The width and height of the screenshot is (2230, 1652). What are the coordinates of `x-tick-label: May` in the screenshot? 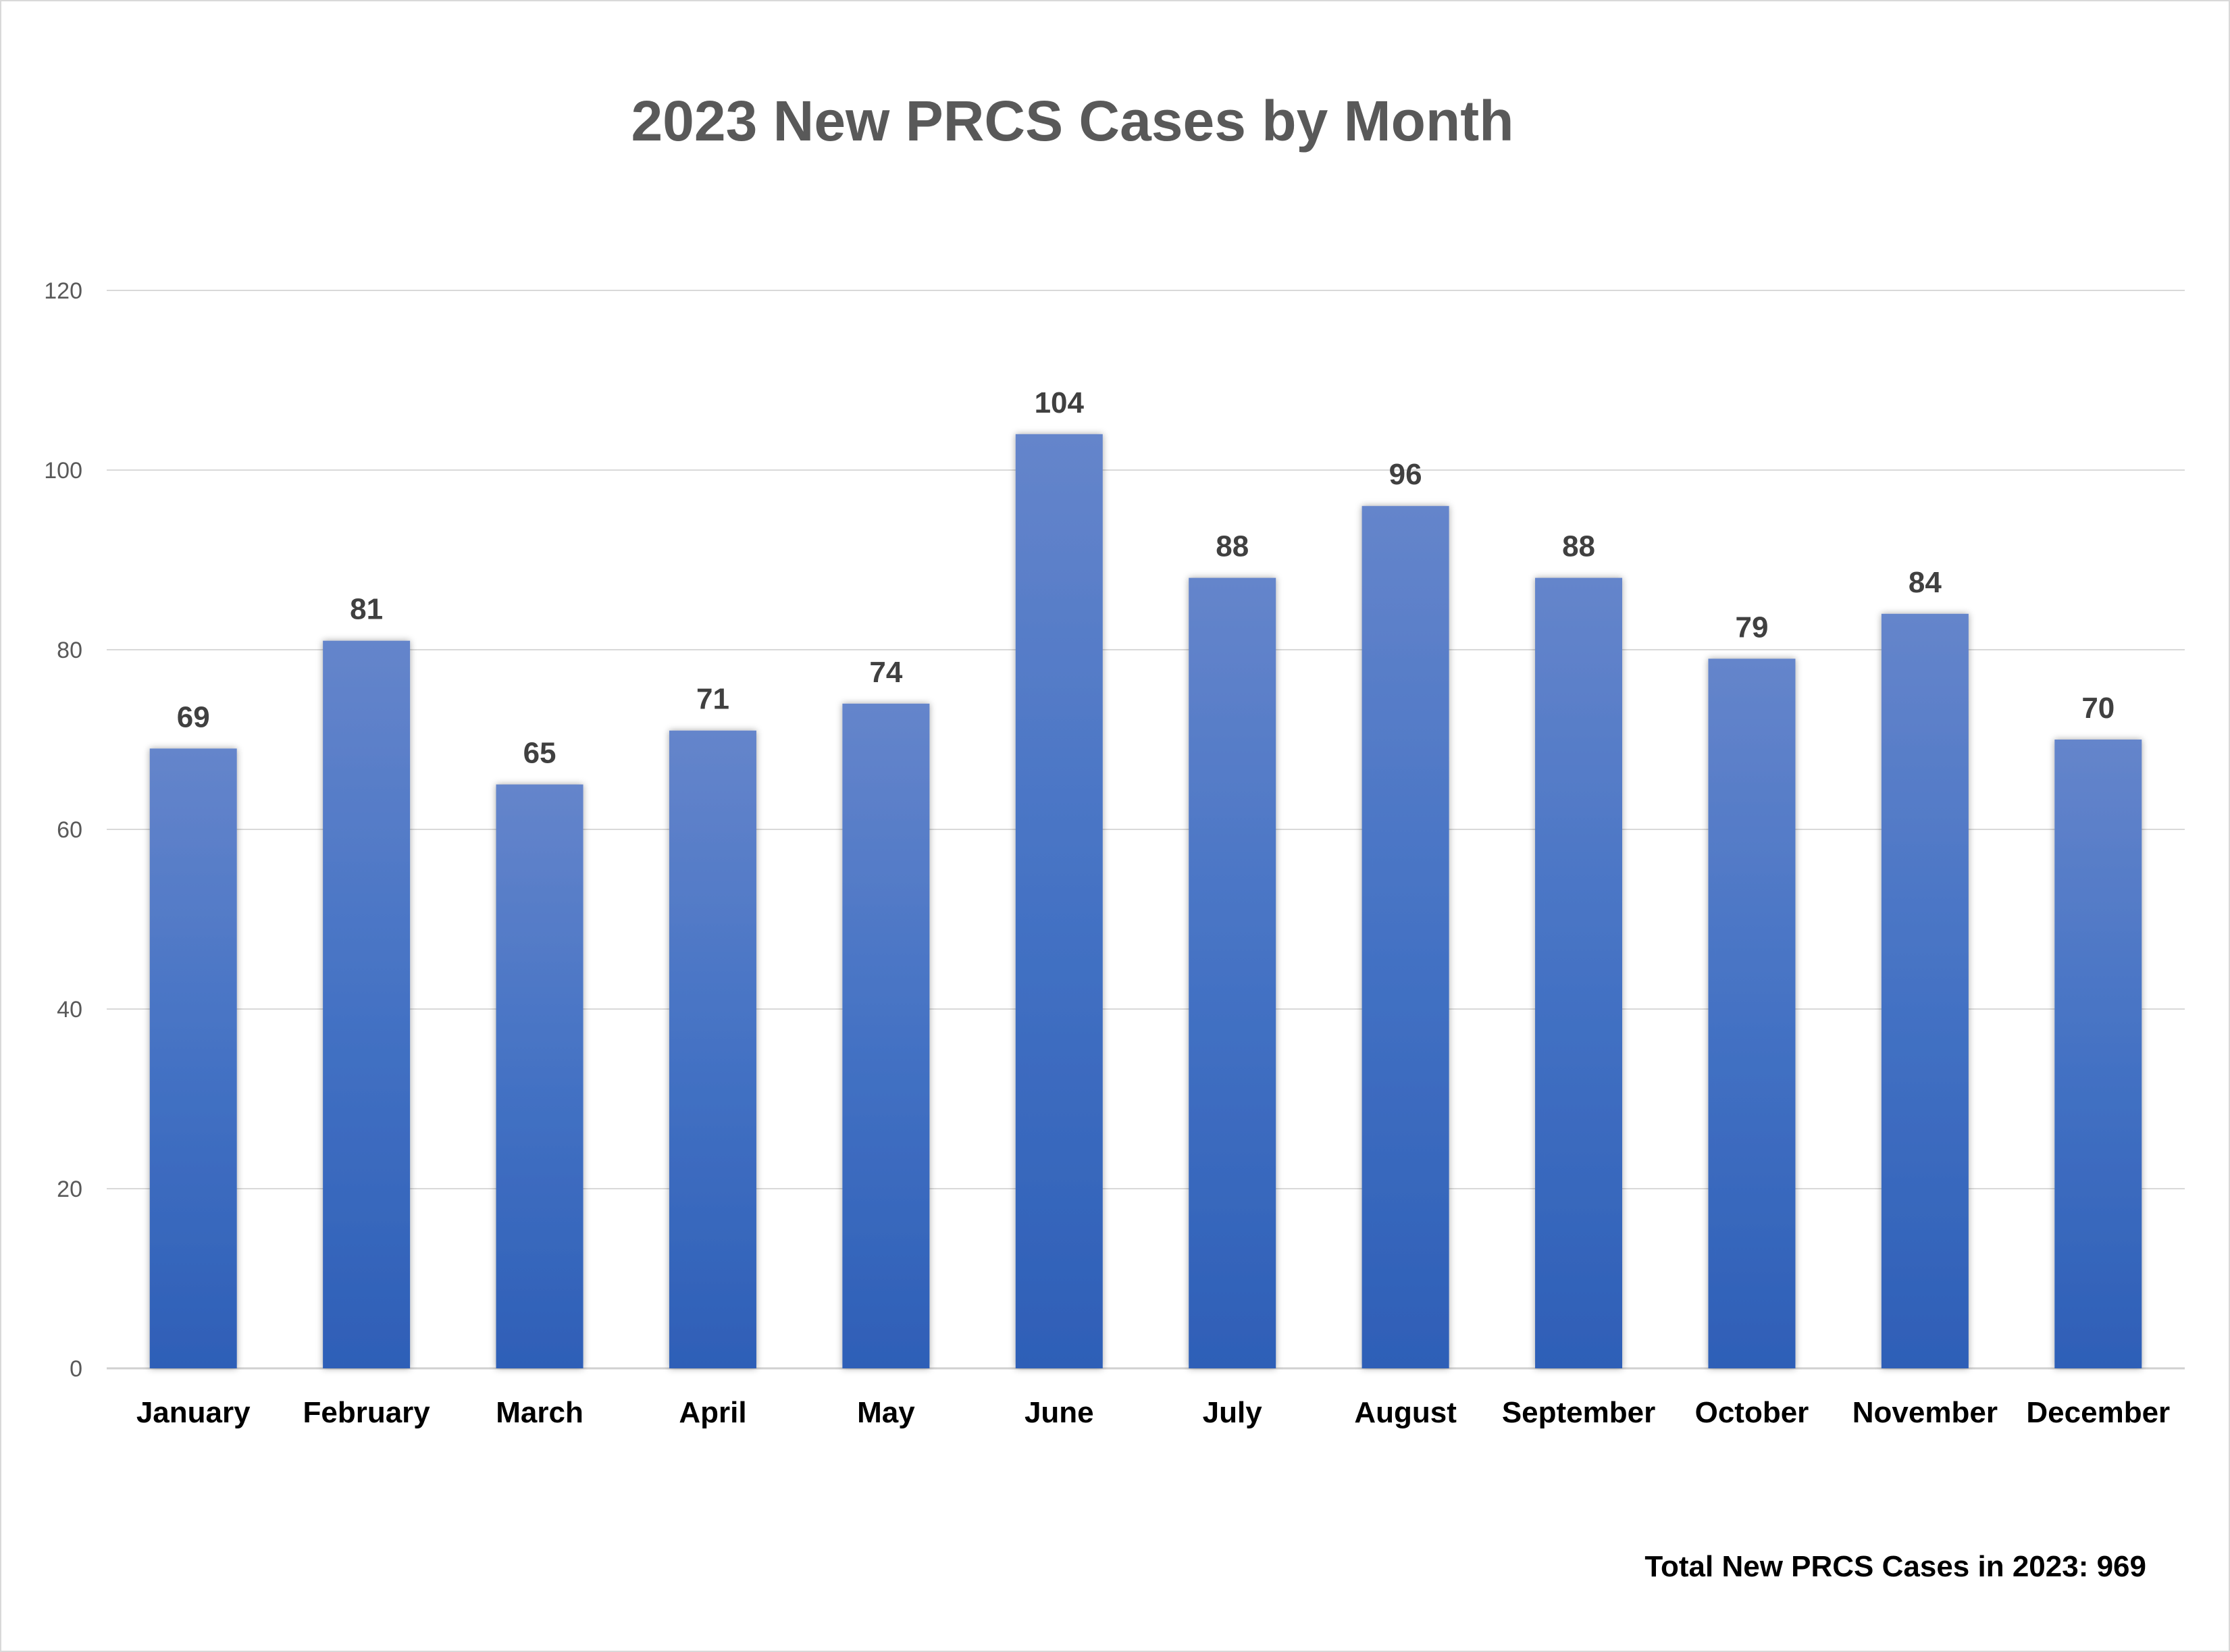 It's located at (886, 1413).